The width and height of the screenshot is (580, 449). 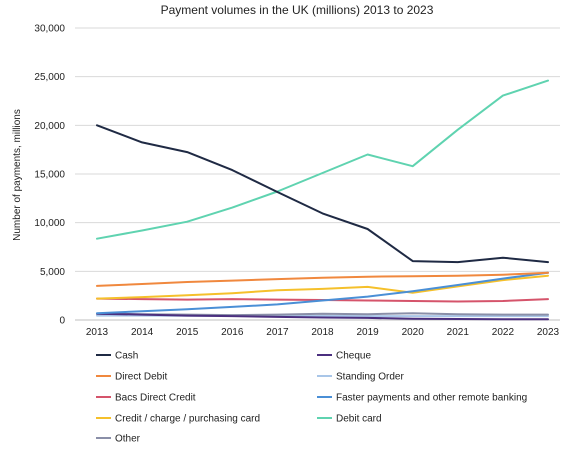 What do you see at coordinates (413, 332) in the screenshot?
I see `x-tick-label: 2020` at bounding box center [413, 332].